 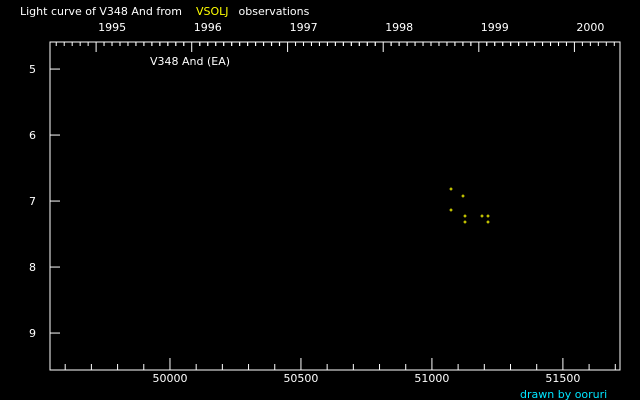 What do you see at coordinates (32, 135) in the screenshot?
I see `y-tick-label: 6` at bounding box center [32, 135].